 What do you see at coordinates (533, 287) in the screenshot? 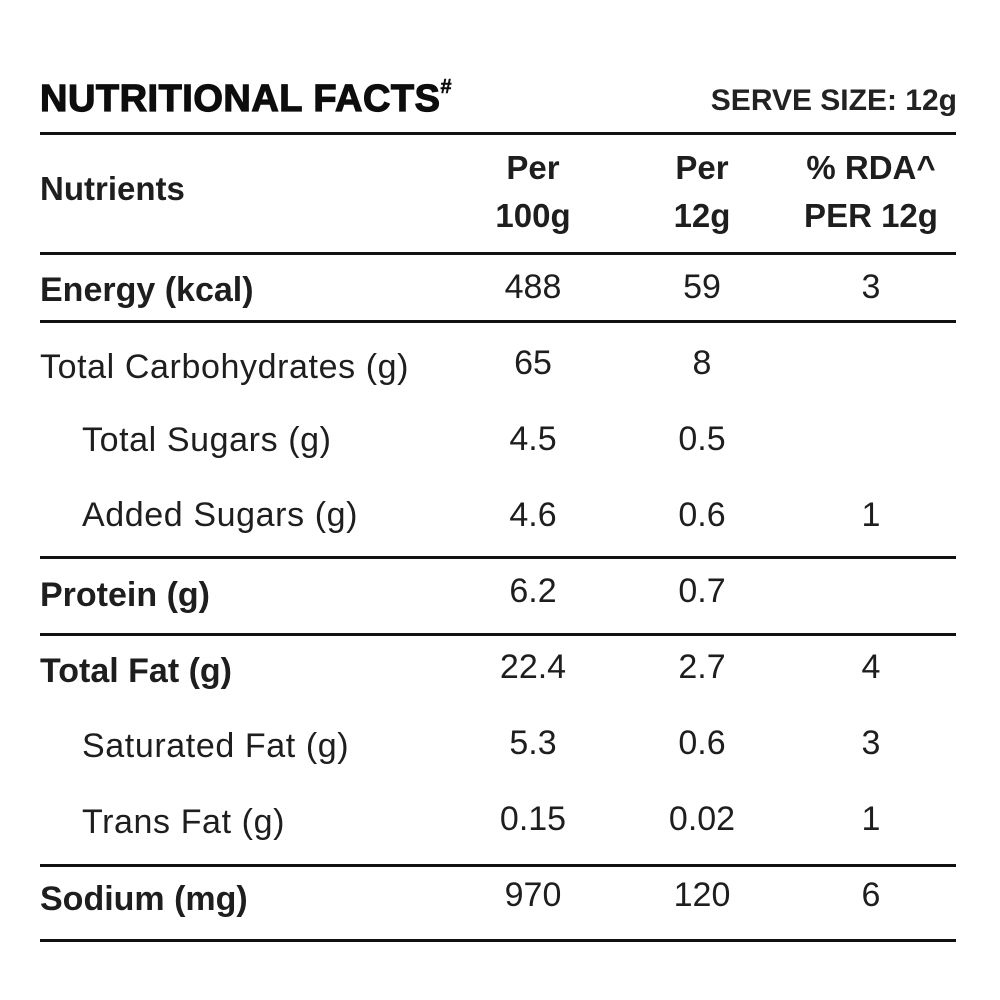
I see `row-per-100g: 488` at bounding box center [533, 287].